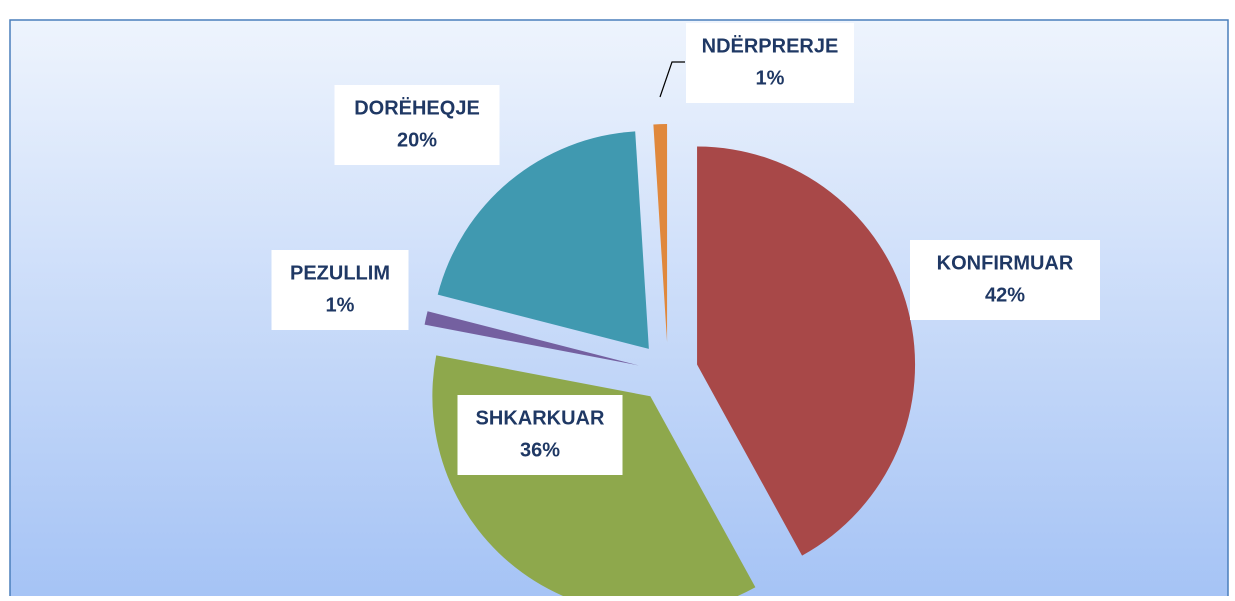  I want to click on category-label: PEZULLIM, so click(340, 273).